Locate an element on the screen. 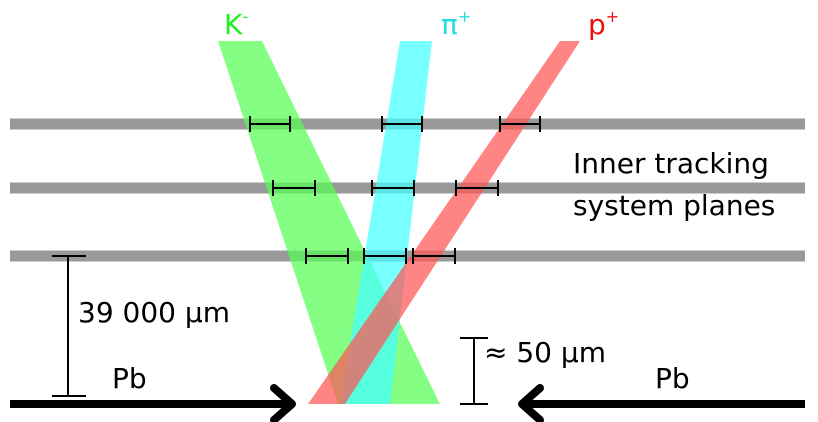 The image size is (818, 422). plane-separation-marker is located at coordinates (69, 326).